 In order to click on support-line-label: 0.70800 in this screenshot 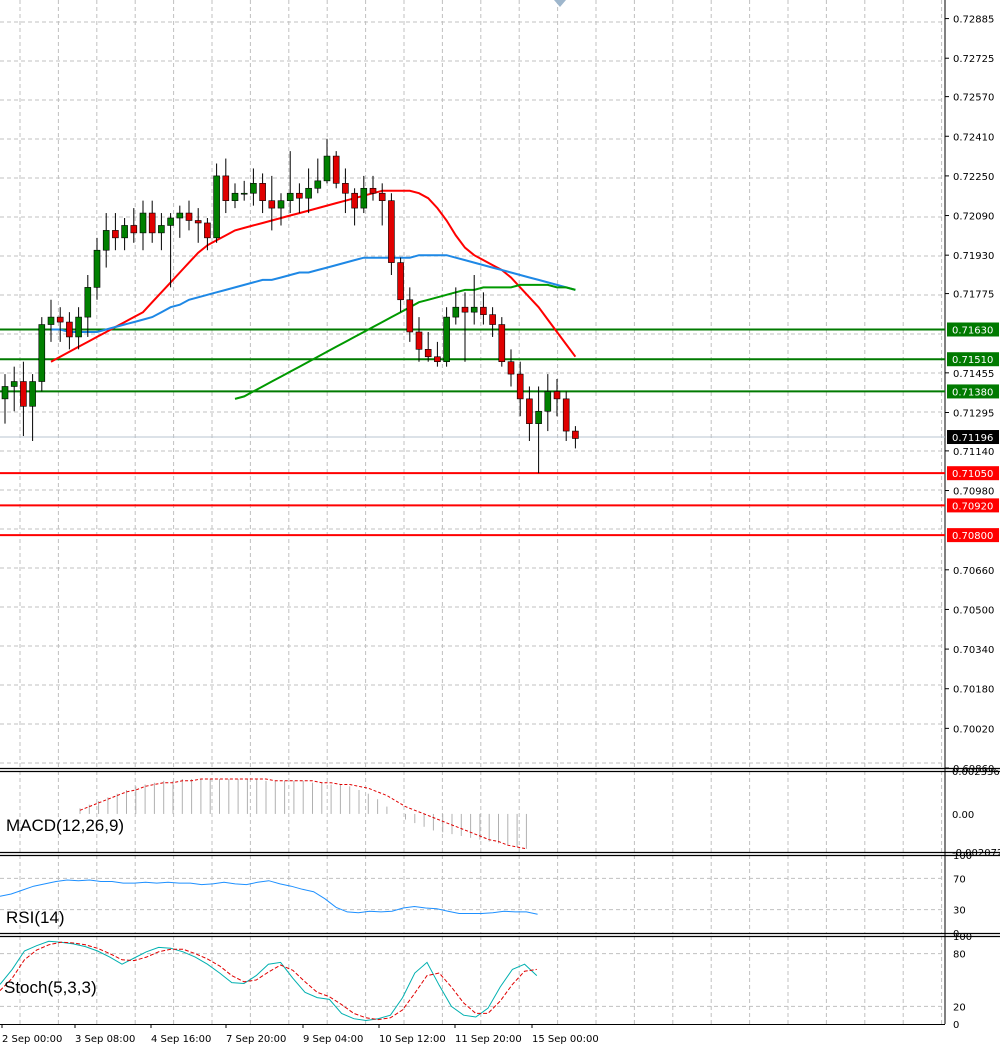, I will do `click(972, 536)`.